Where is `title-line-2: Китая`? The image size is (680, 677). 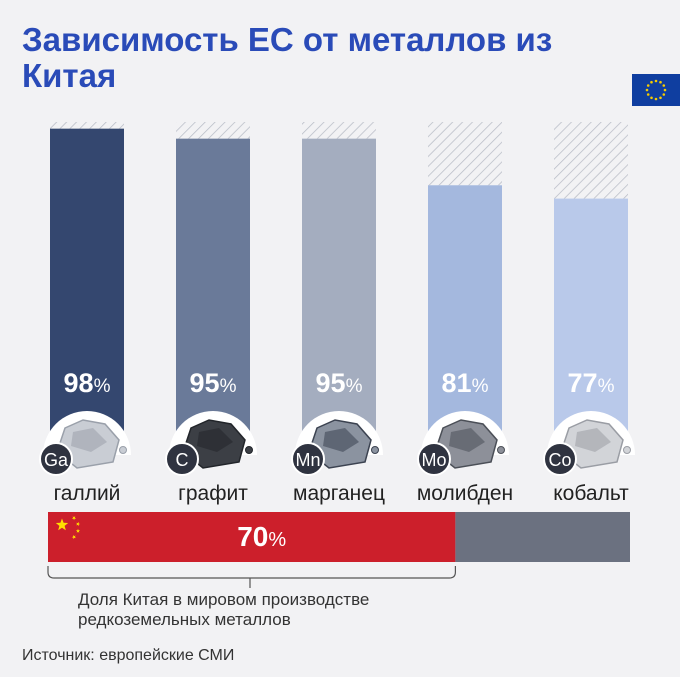
title-line-2: Китая is located at coordinates (69, 75).